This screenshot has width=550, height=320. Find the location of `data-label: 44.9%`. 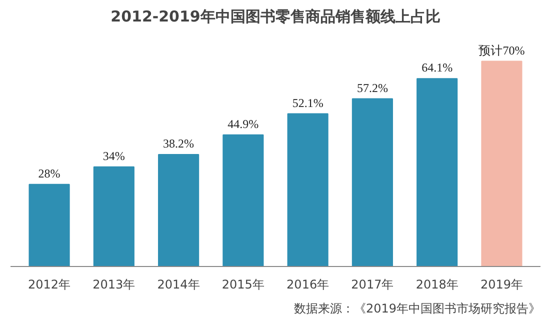

data-label: 44.9% is located at coordinates (243, 123).